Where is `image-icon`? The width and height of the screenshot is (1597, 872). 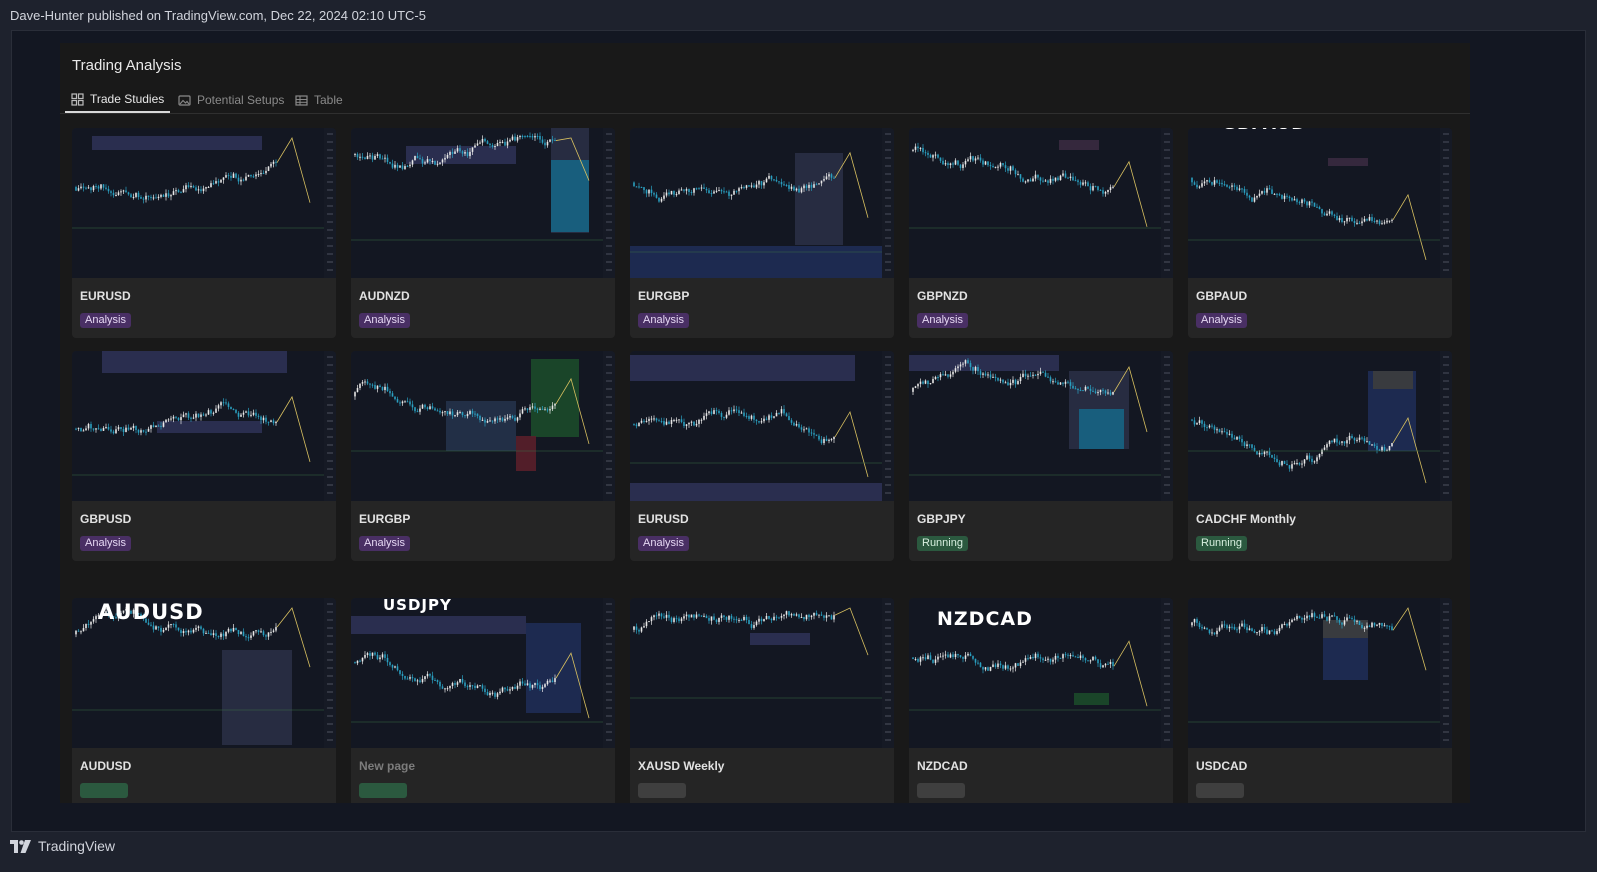
image-icon is located at coordinates (184, 100).